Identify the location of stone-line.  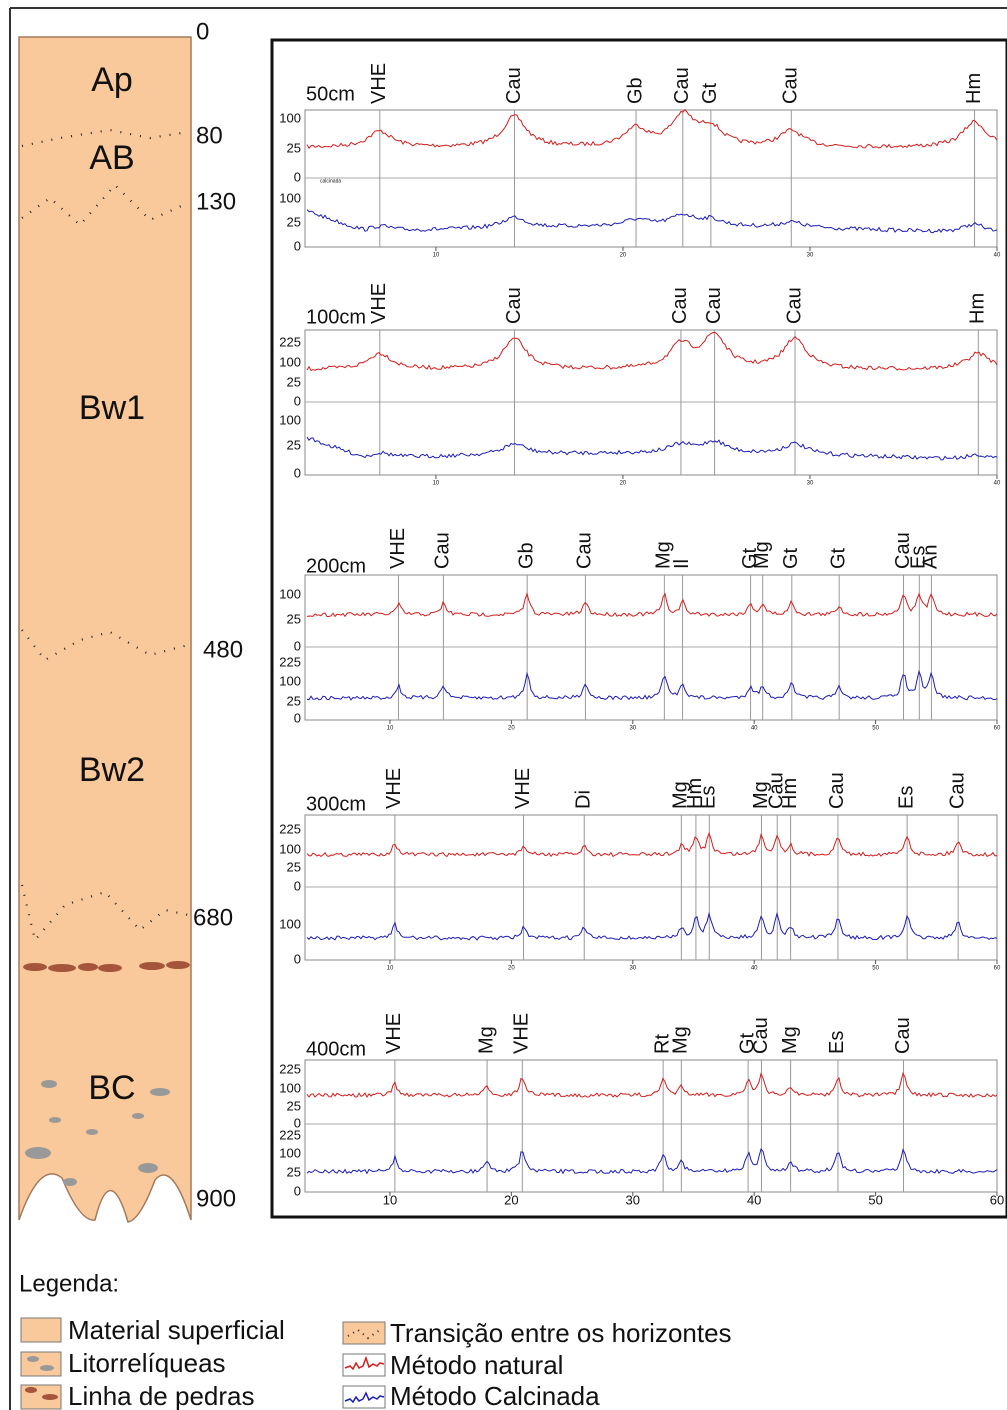
(106, 966).